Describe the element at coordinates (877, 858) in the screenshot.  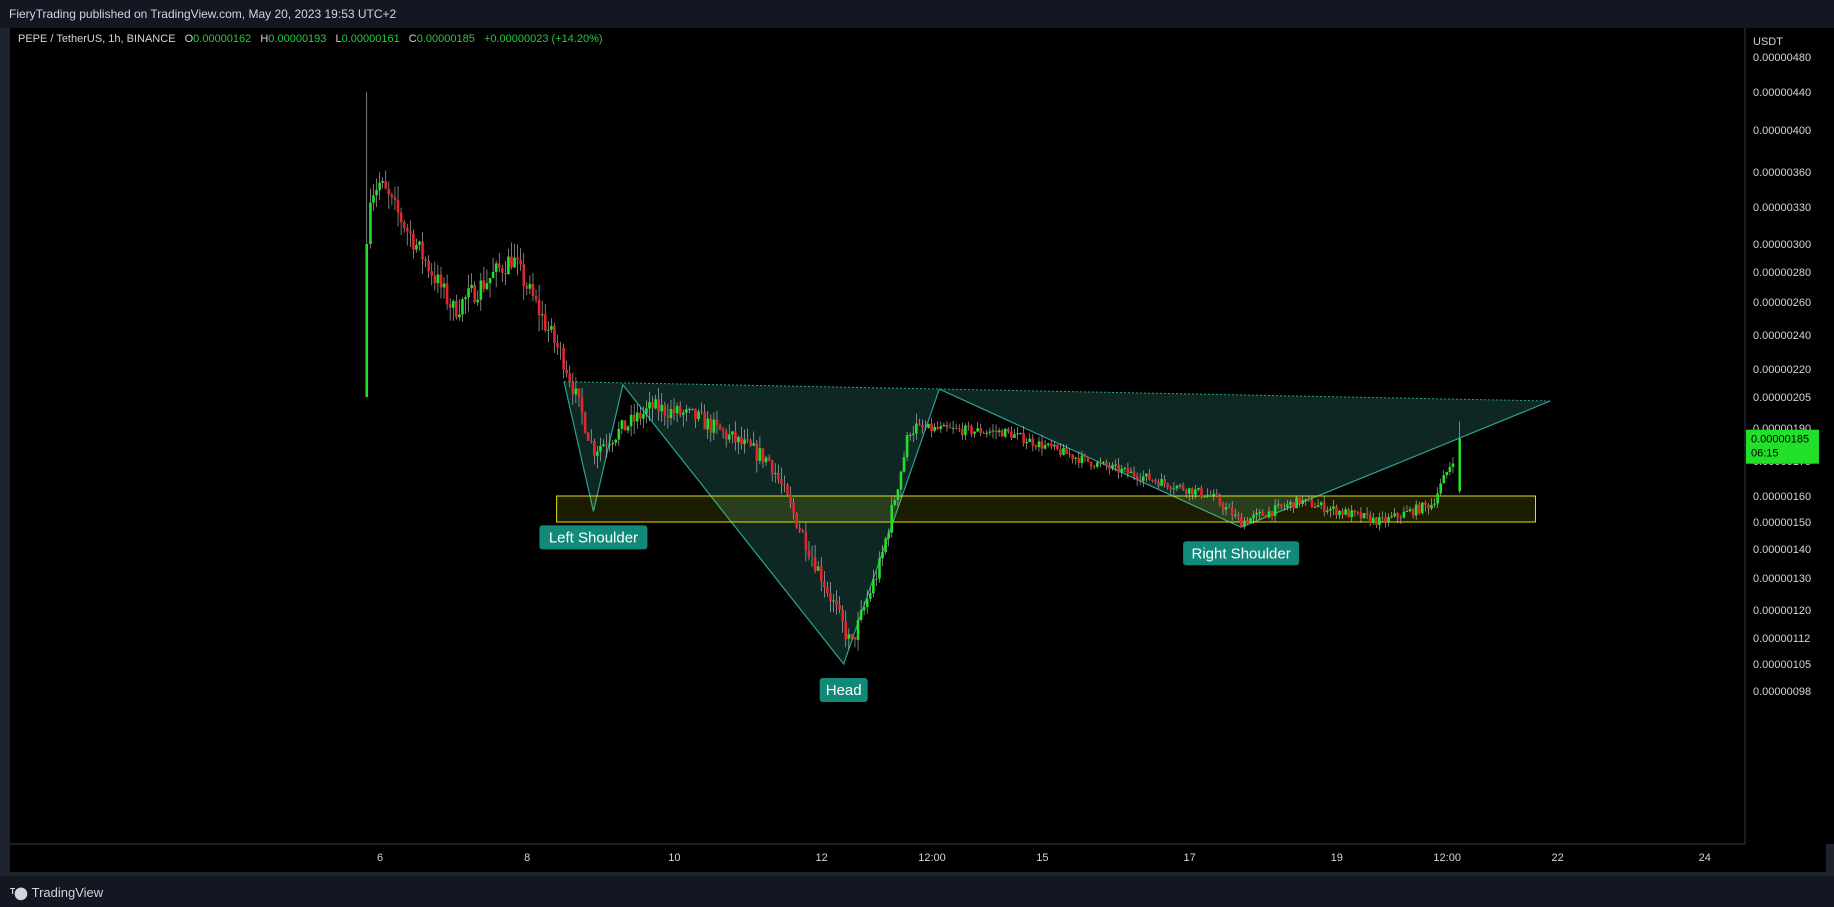
I see `time-axis-bg` at that location.